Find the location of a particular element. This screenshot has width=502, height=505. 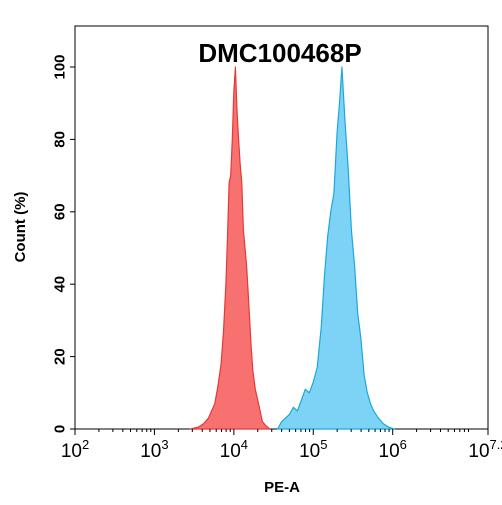

x-tick-label: 10³ is located at coordinates (154, 449).